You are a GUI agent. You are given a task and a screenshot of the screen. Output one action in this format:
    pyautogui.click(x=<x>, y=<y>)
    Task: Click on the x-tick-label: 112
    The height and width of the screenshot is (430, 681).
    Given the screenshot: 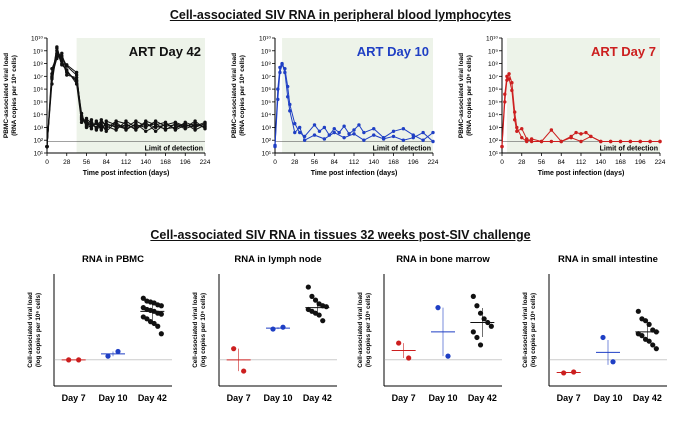 What is the action you would take?
    pyautogui.click(x=581, y=162)
    